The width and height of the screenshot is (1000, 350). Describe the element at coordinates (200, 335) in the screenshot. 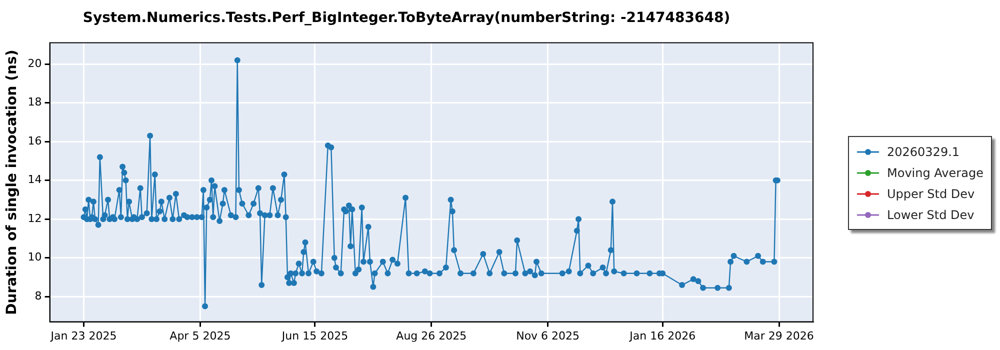

I see `x-tick-label: Apr 5 2025` at that location.